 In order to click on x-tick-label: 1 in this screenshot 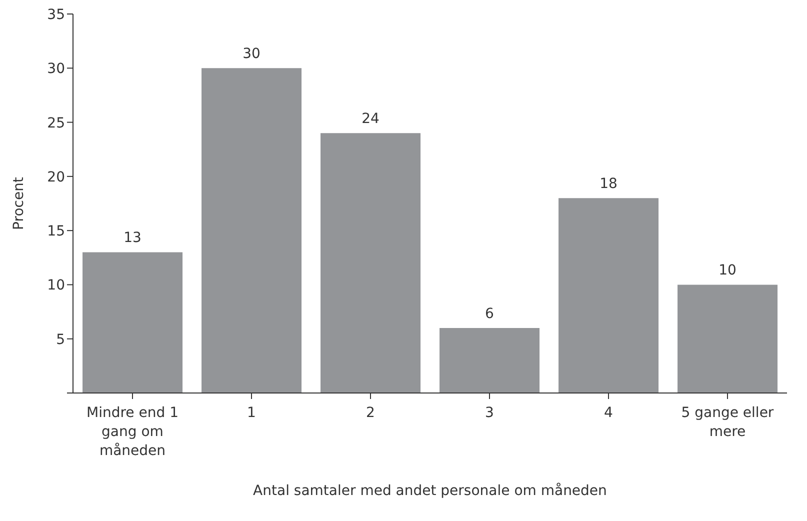, I will do `click(251, 413)`.